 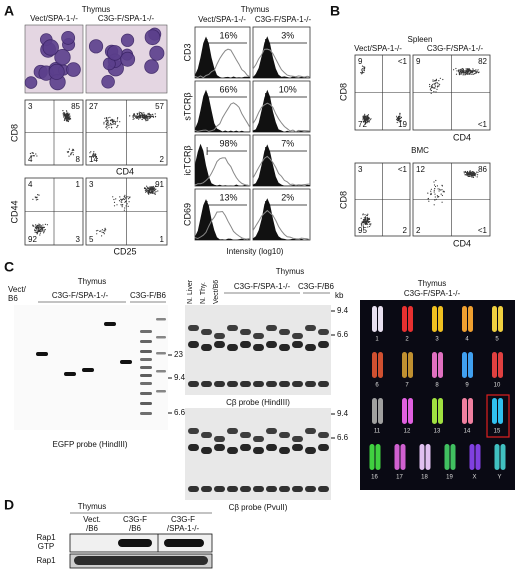 I want to click on group-label: Vect/SPA-1-/-, so click(x=378, y=48).